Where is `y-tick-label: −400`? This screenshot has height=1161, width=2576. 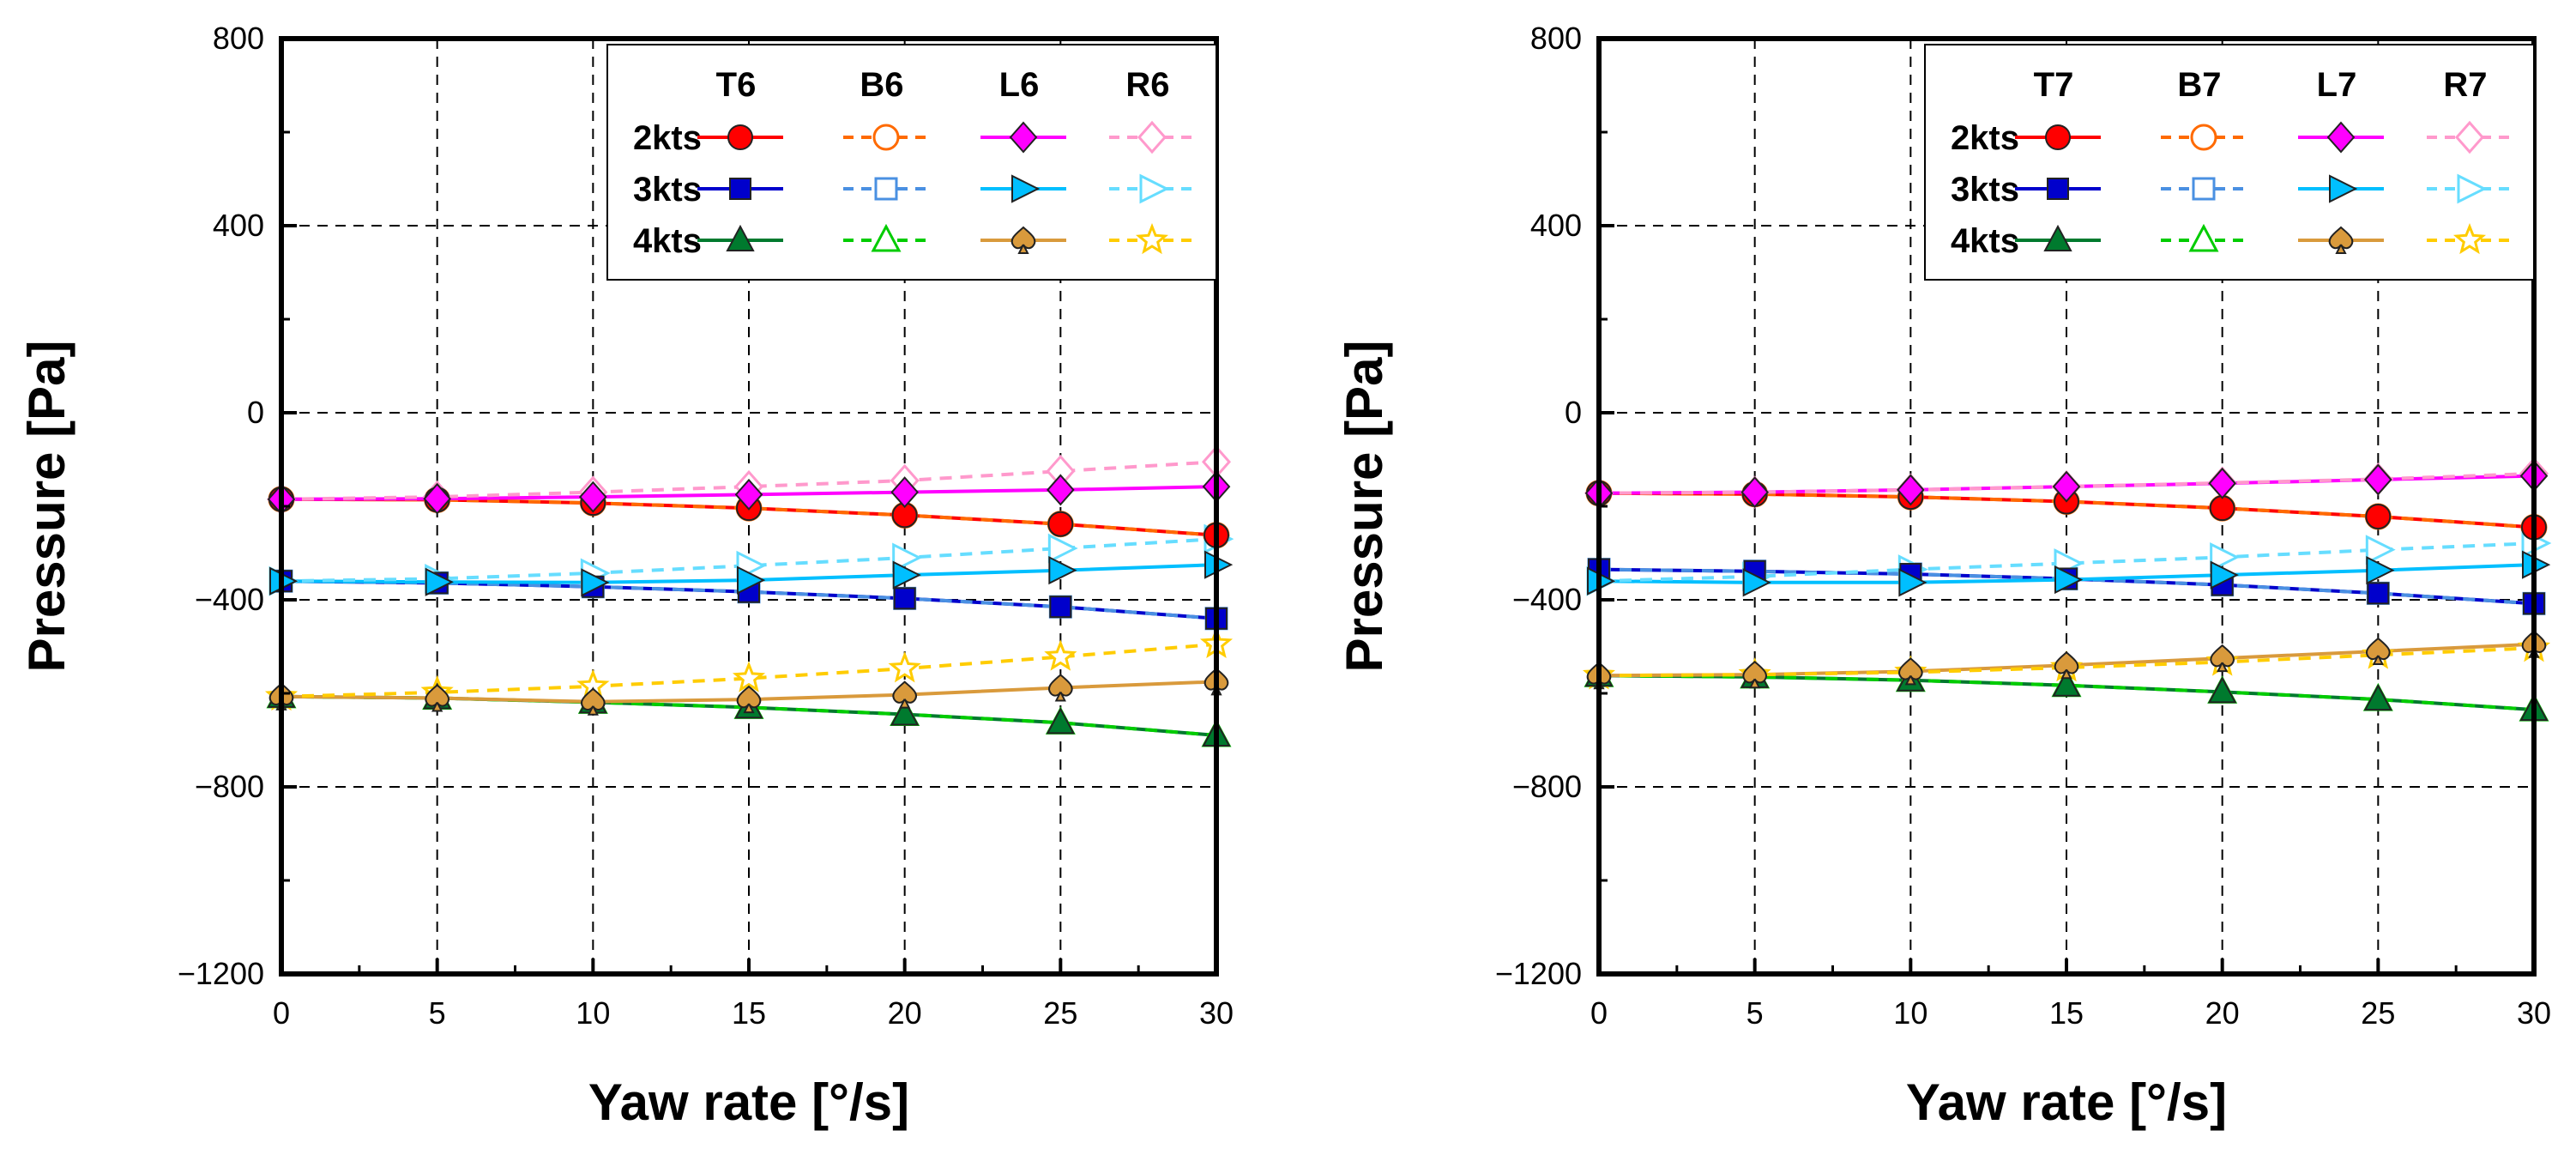
y-tick-label: −400 is located at coordinates (229, 599).